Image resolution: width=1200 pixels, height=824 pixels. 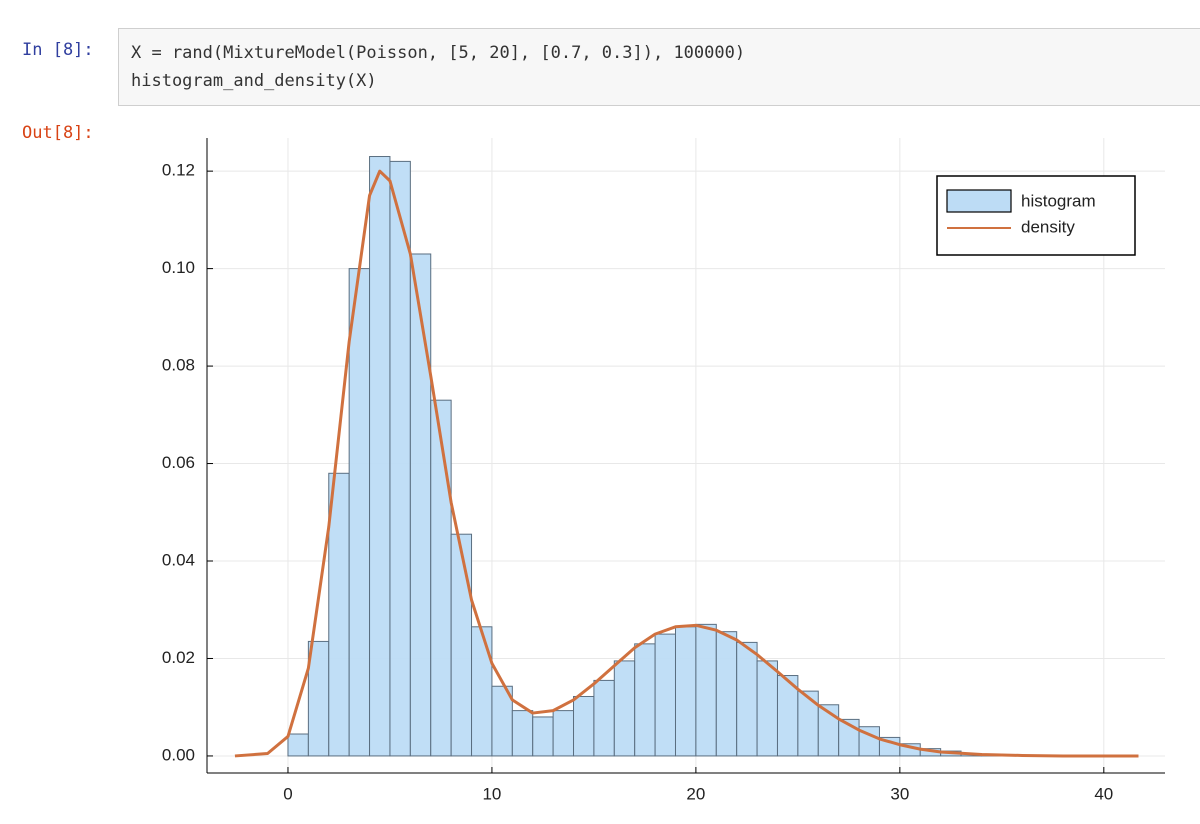 What do you see at coordinates (899, 793) in the screenshot?
I see `x-tick-label: 30` at bounding box center [899, 793].